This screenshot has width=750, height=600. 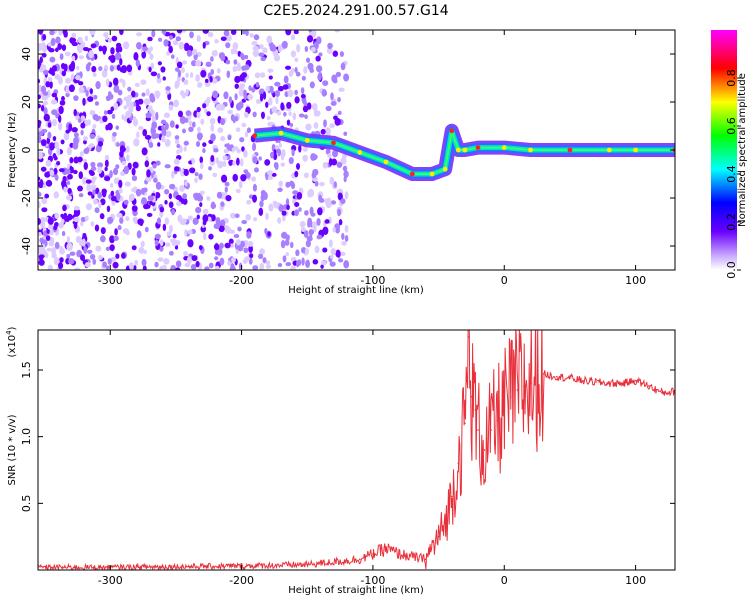 What do you see at coordinates (412, 174) in the screenshot?
I see `signal-point` at bounding box center [412, 174].